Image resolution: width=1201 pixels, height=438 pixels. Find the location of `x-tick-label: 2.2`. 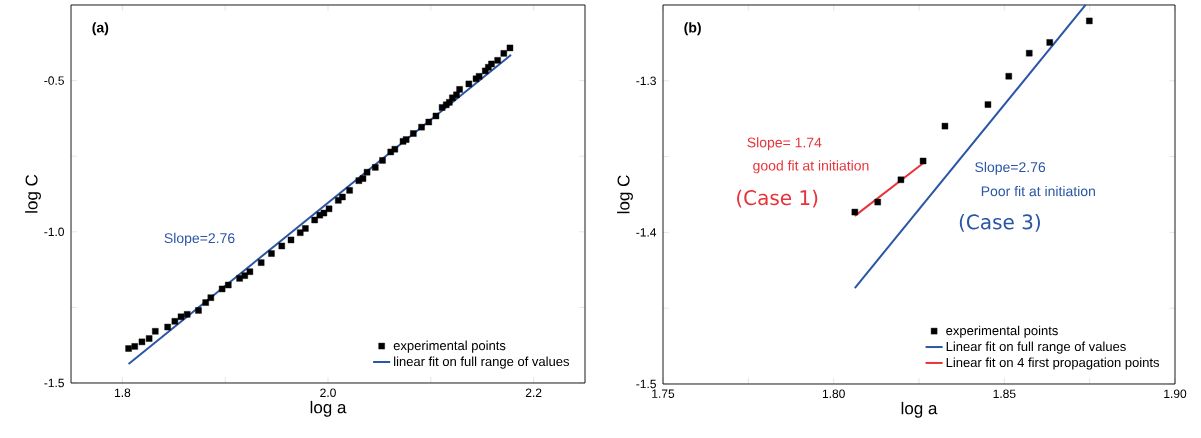

x-tick-label: 2.2 is located at coordinates (533, 392).